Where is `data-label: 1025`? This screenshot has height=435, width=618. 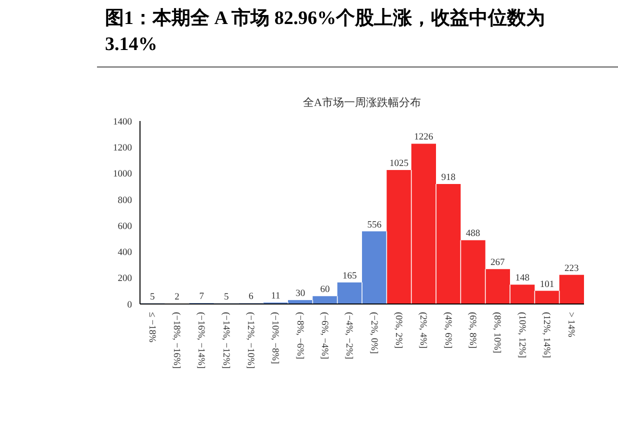 data-label: 1025 is located at coordinates (399, 164).